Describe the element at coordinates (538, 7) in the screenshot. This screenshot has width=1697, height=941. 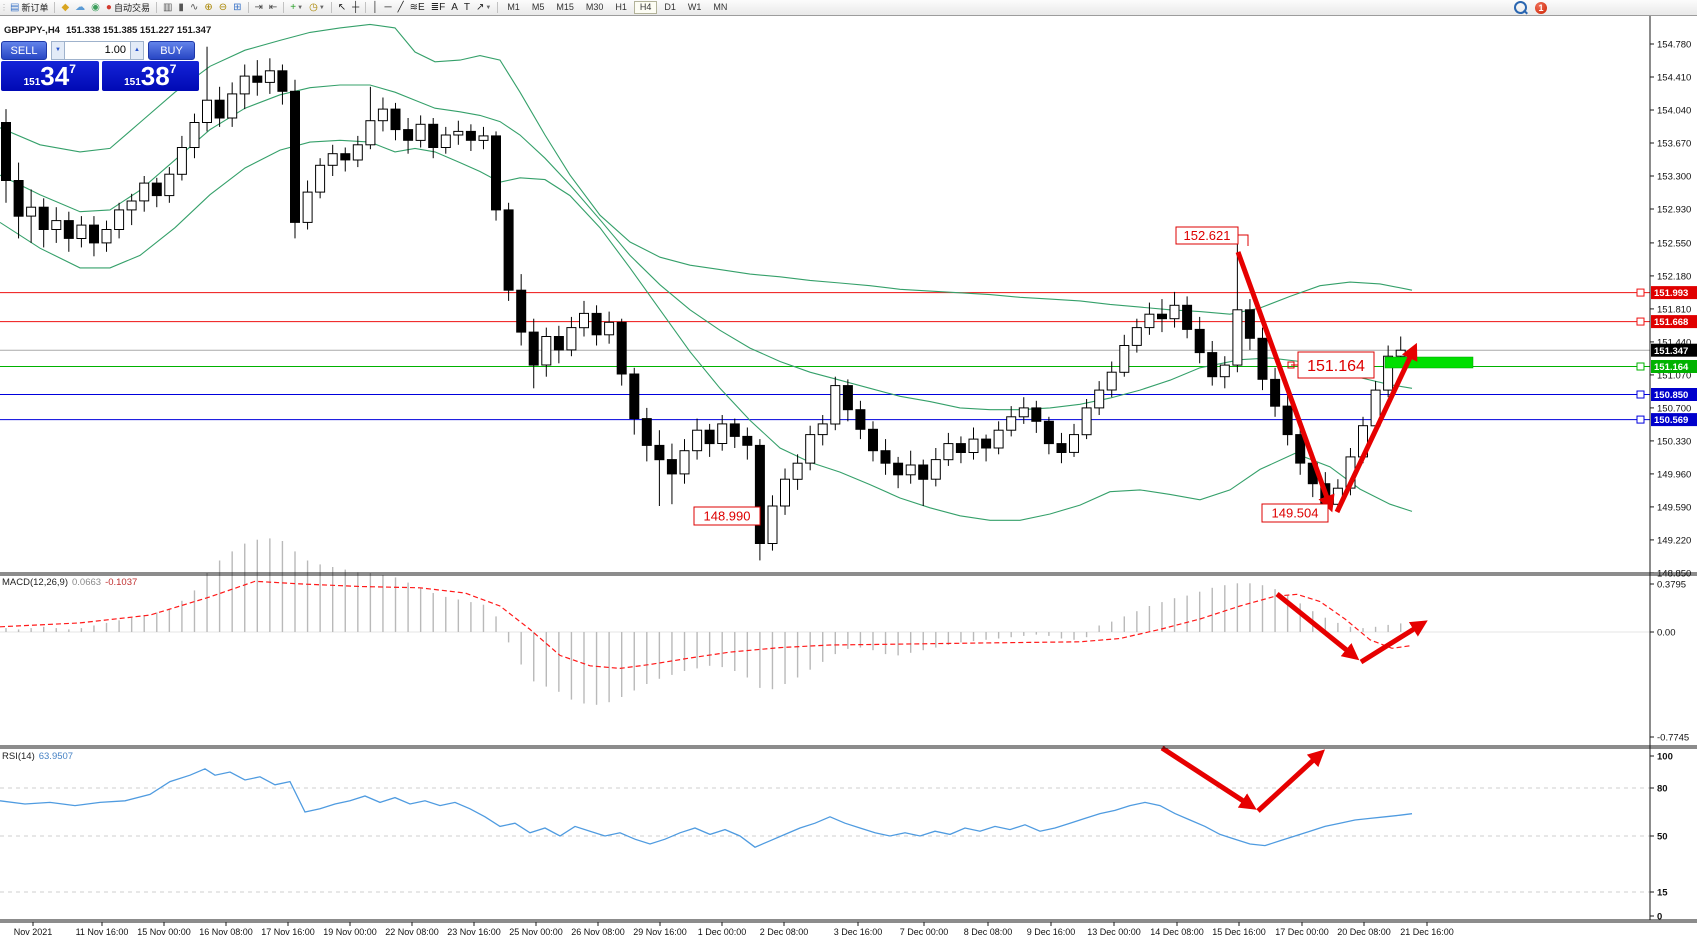
I see `timeframe-button-m5: M5` at that location.